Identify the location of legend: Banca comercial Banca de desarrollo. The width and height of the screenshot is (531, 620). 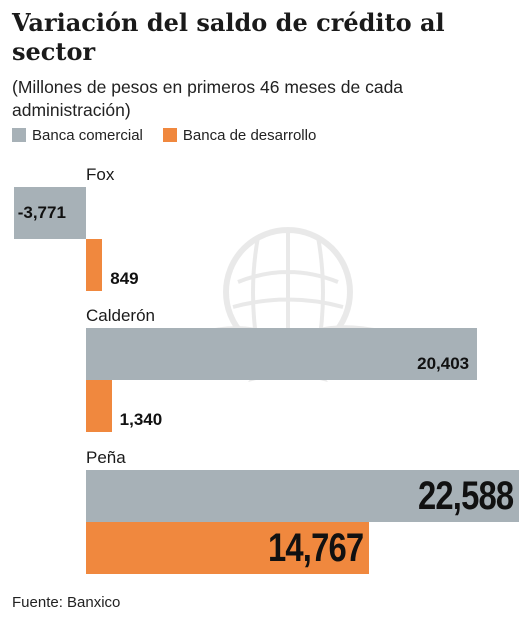
(174, 135).